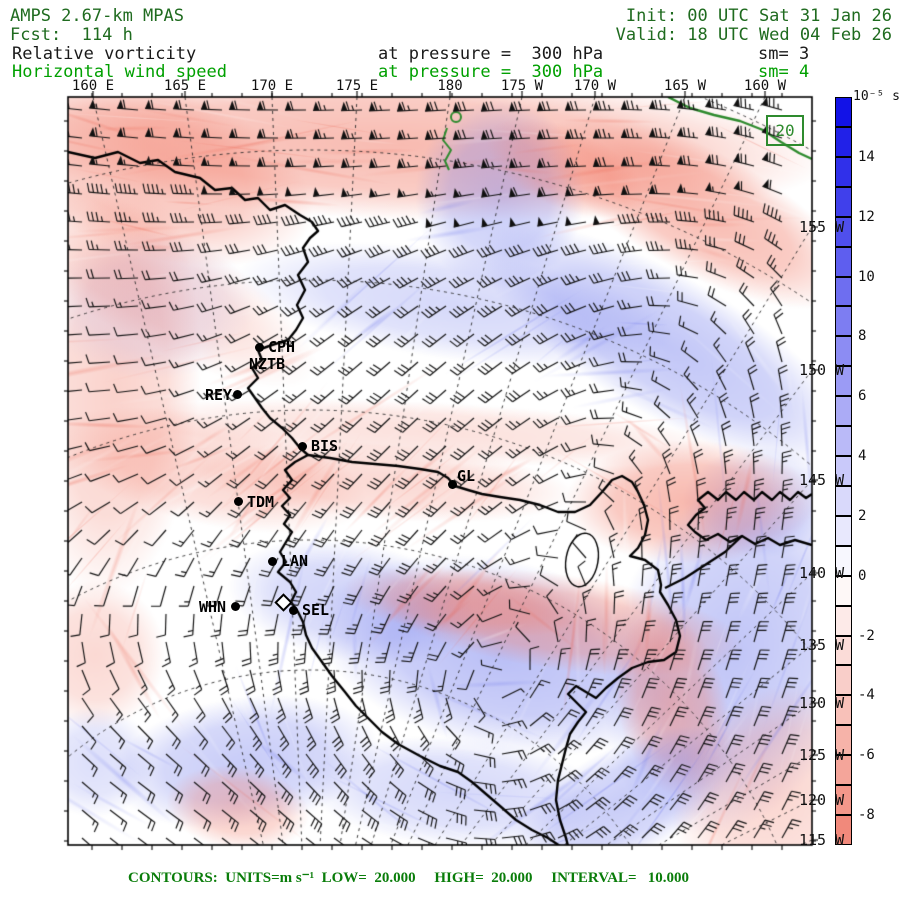 Image resolution: width=900 pixels, height=900 pixels. What do you see at coordinates (822, 370) in the screenshot?
I see `meridian-label: 150 W` at bounding box center [822, 370].